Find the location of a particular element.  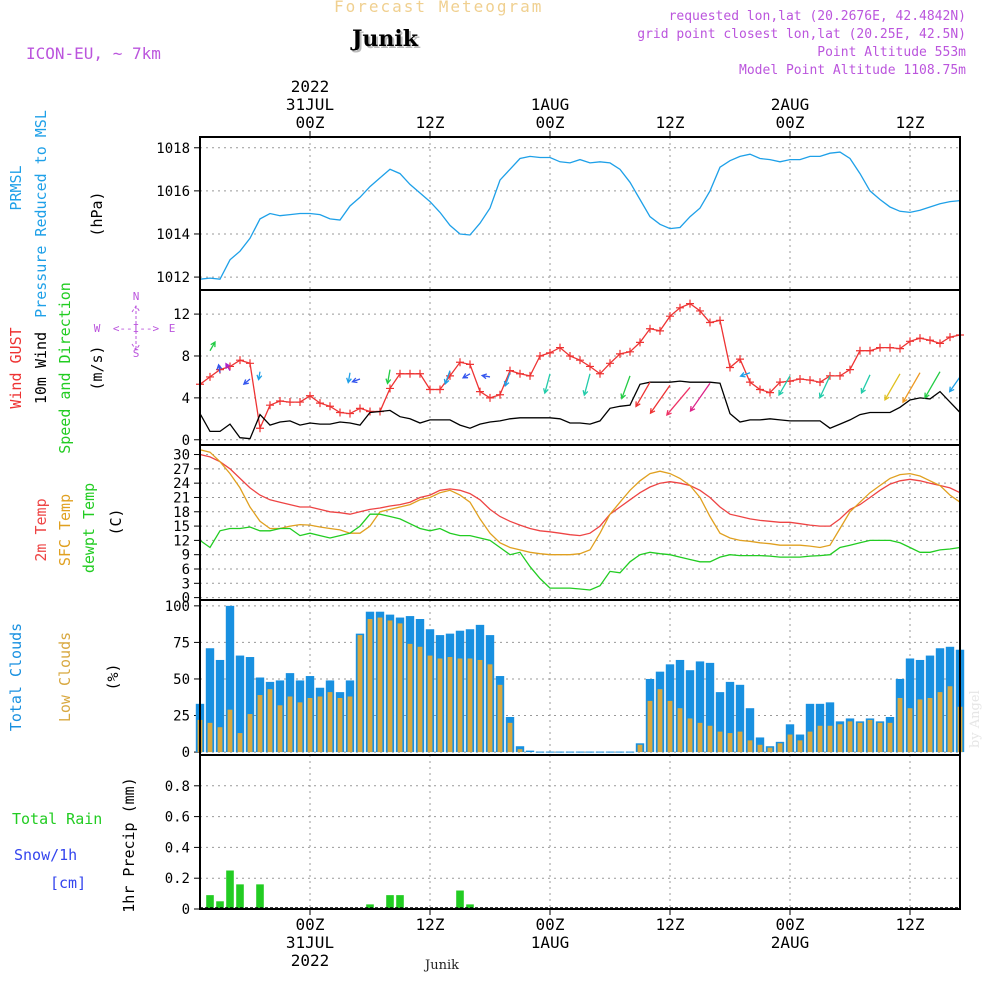

time-label-bottom: 12Z is located at coordinates (430, 924).